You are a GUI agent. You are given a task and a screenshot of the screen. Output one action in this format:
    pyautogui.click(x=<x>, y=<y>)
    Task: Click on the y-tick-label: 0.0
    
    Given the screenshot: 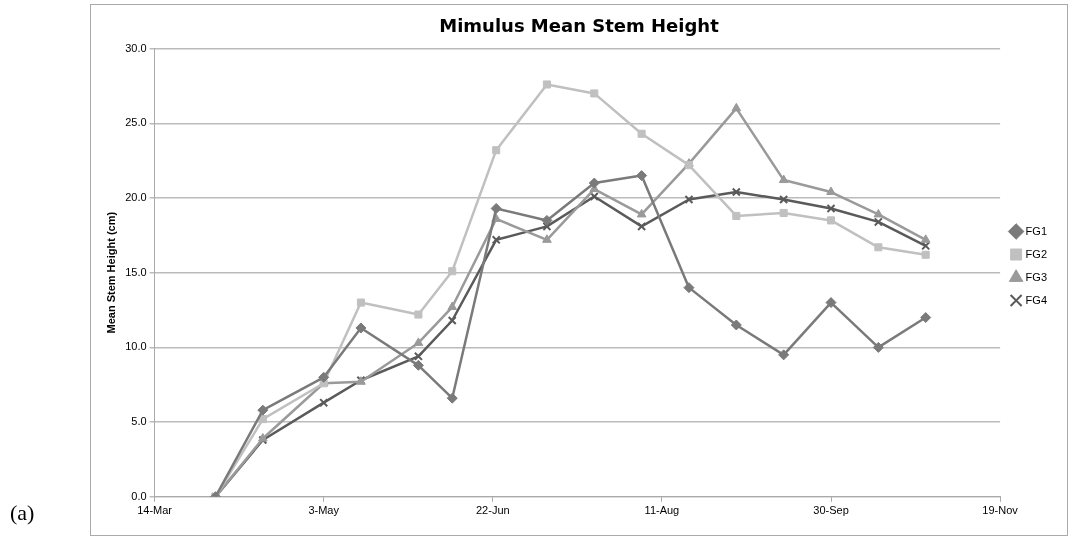 What is the action you would take?
    pyautogui.click(x=139, y=495)
    